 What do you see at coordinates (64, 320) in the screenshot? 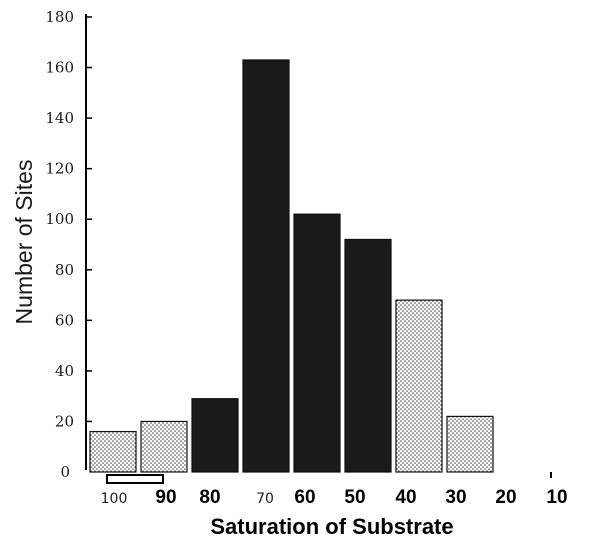
I see `y-tick-label: 60` at bounding box center [64, 320].